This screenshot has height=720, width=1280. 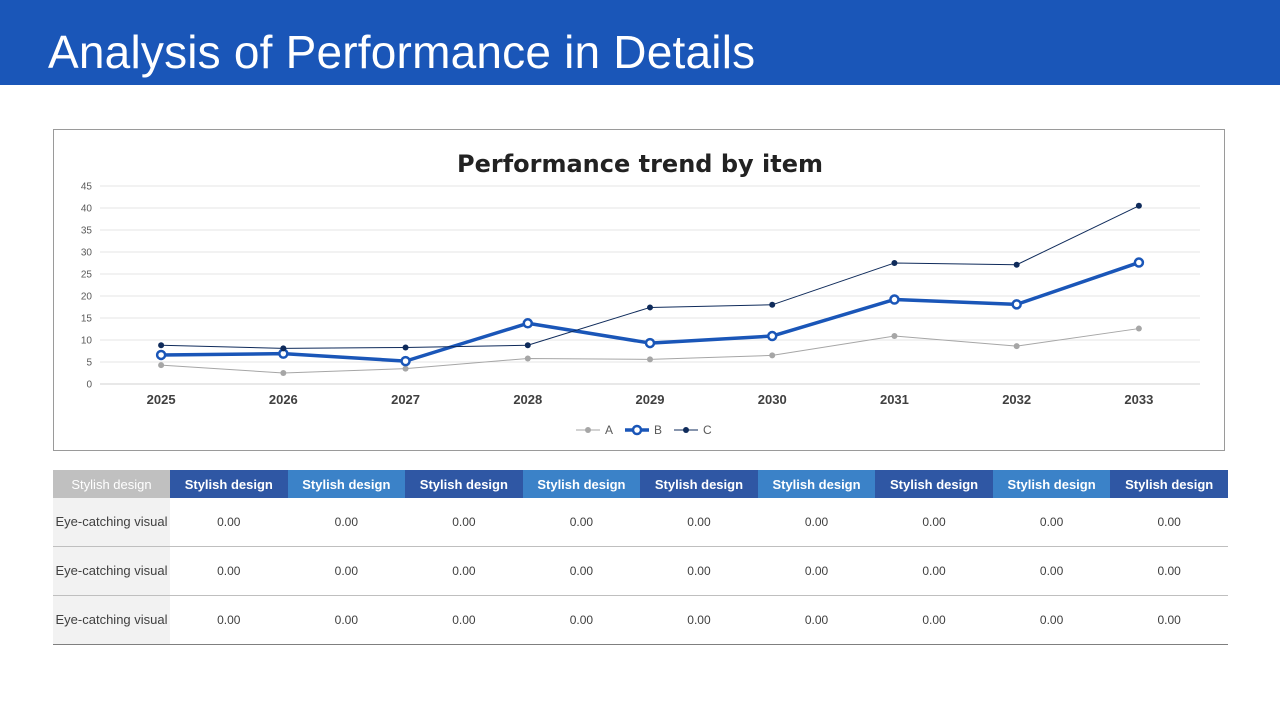 I want to click on y-tick-label: 5, so click(x=89, y=363).